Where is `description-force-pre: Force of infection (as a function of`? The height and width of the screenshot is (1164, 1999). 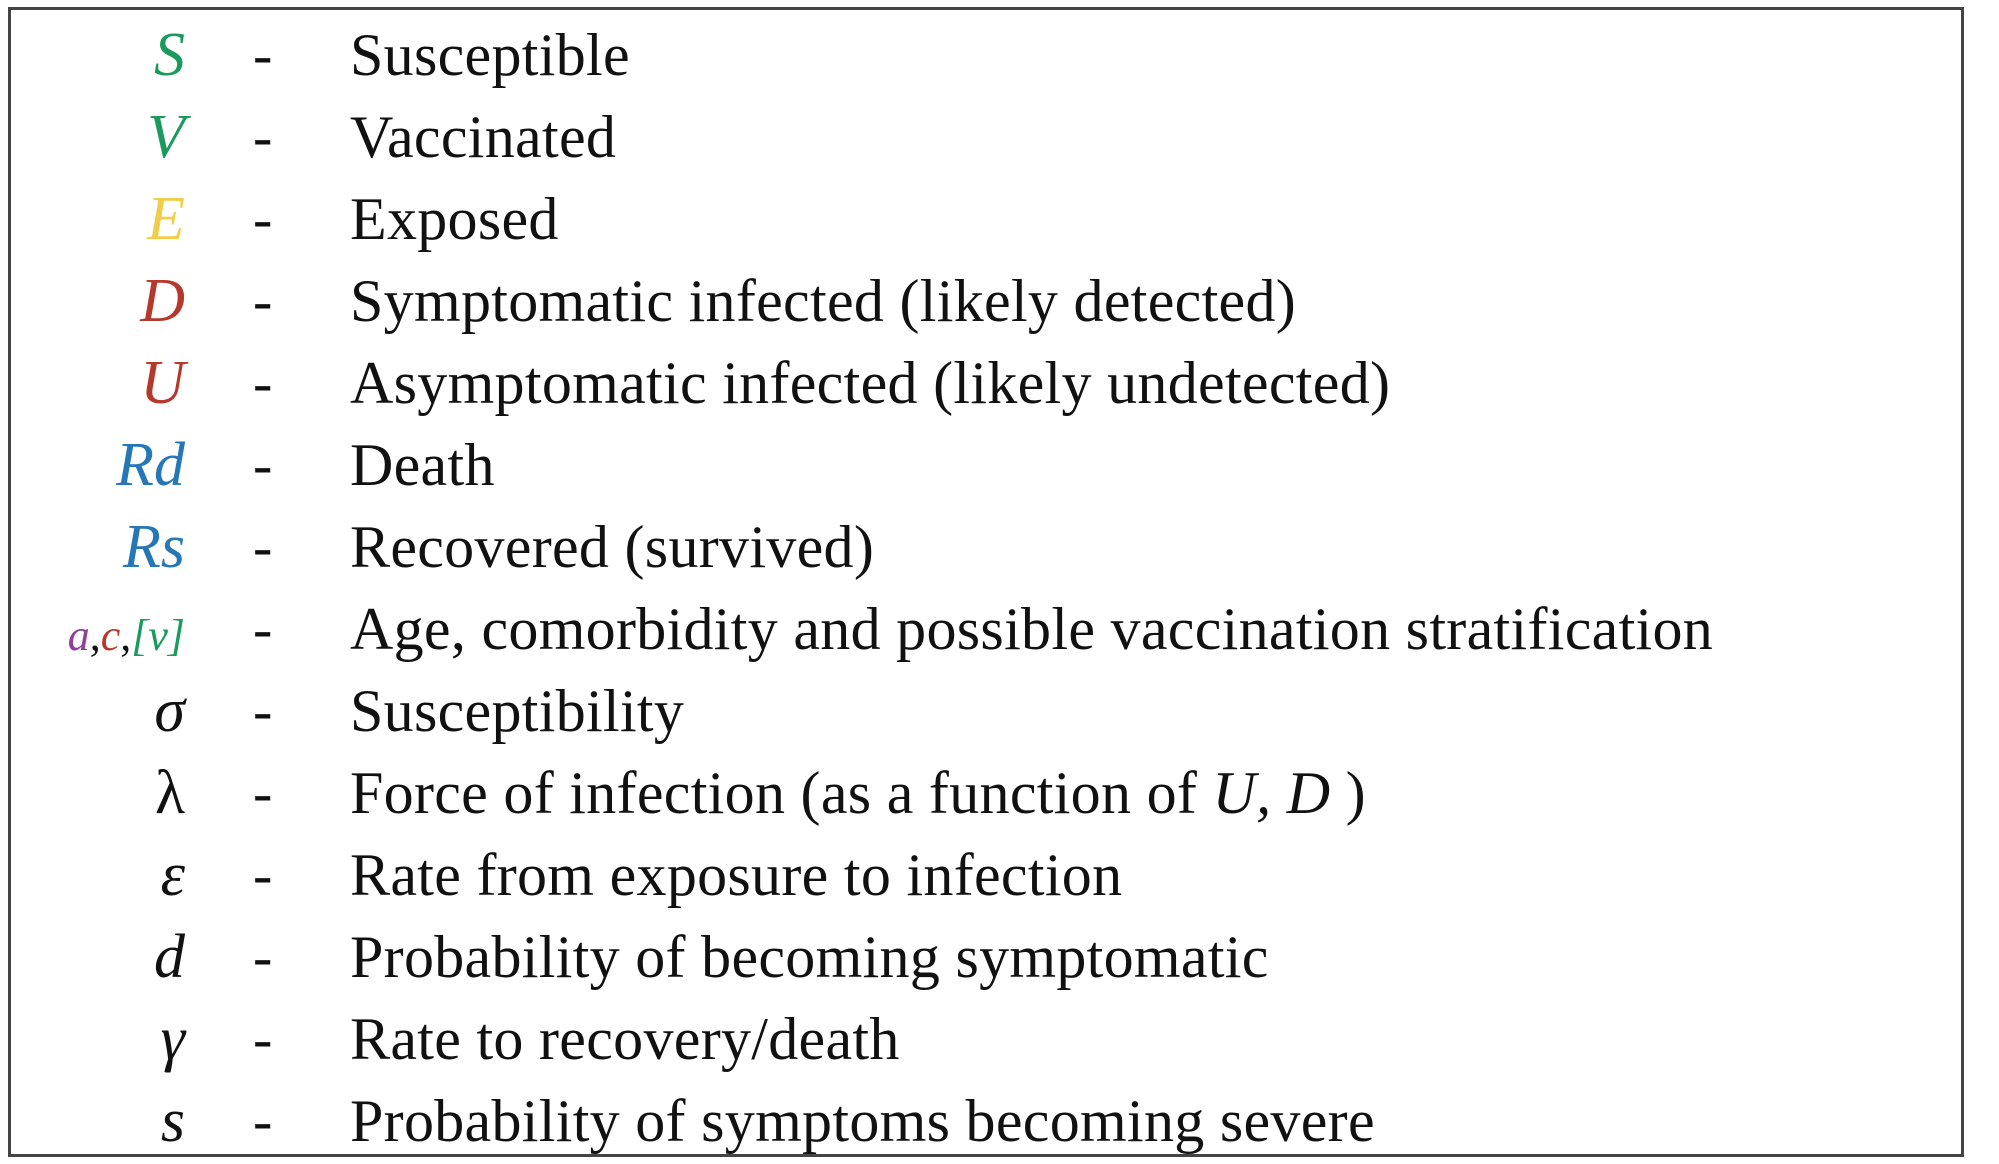
description-force-pre: Force of infection (as a function of is located at coordinates (781, 793).